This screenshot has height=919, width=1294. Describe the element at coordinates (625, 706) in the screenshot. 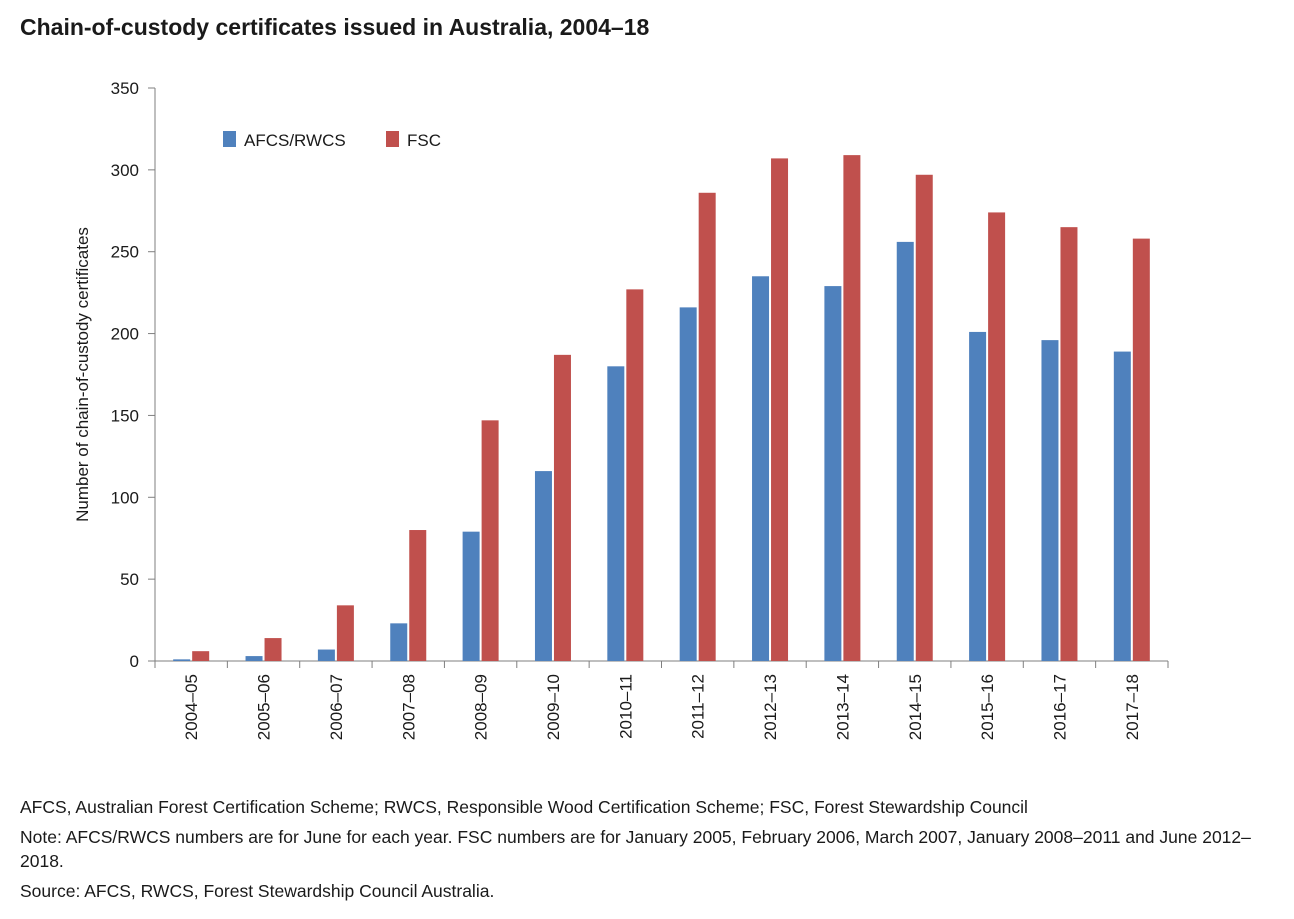

I see `x-tick-label: 2010–11` at that location.